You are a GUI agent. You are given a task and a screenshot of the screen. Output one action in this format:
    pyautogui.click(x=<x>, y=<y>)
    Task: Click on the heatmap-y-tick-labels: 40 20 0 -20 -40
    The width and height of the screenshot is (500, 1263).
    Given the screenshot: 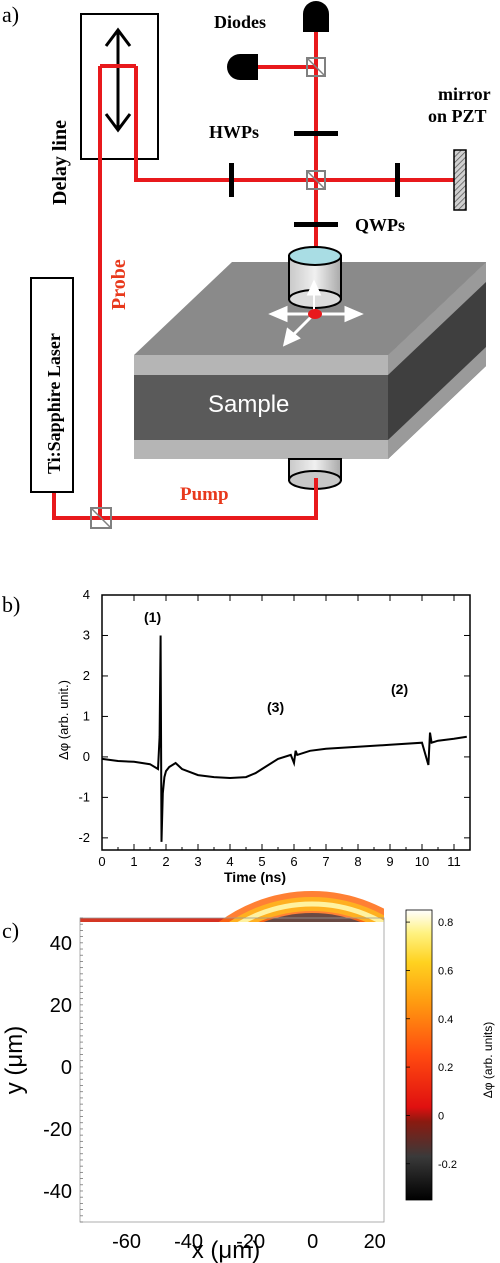 What is the action you would take?
    pyautogui.click(x=57, y=1068)
    